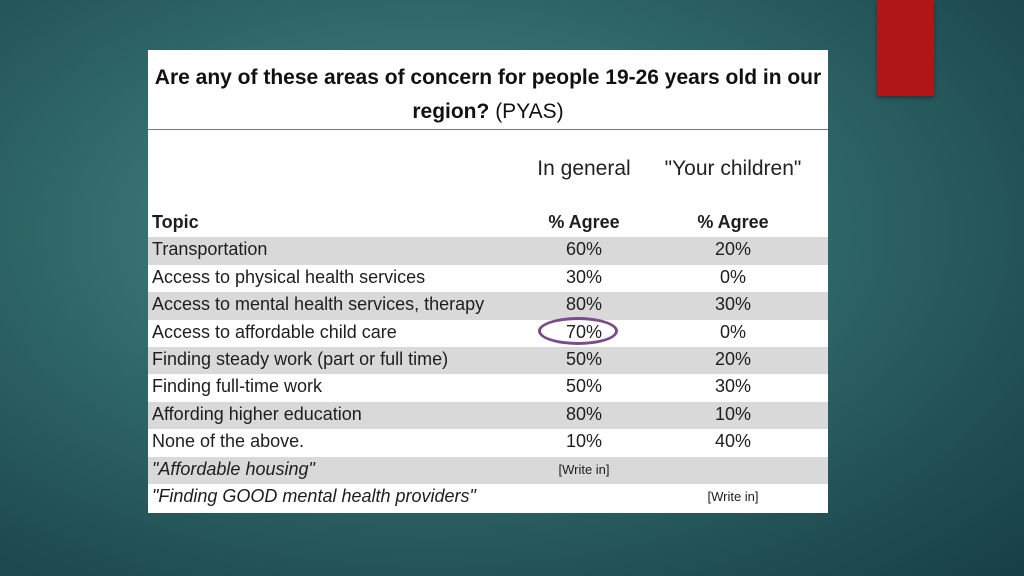  Describe the element at coordinates (488, 387) in the screenshot. I see `table-row: Finding full-time work 50% 30%` at that location.